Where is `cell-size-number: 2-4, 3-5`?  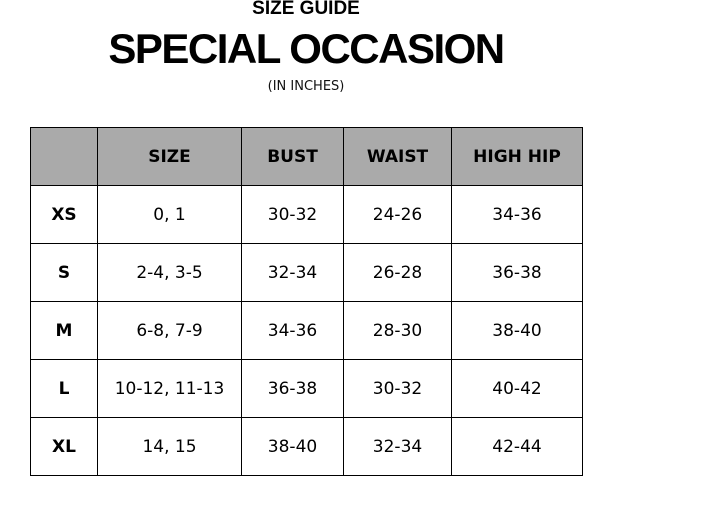 cell-size-number: 2-4, 3-5 is located at coordinates (169, 272).